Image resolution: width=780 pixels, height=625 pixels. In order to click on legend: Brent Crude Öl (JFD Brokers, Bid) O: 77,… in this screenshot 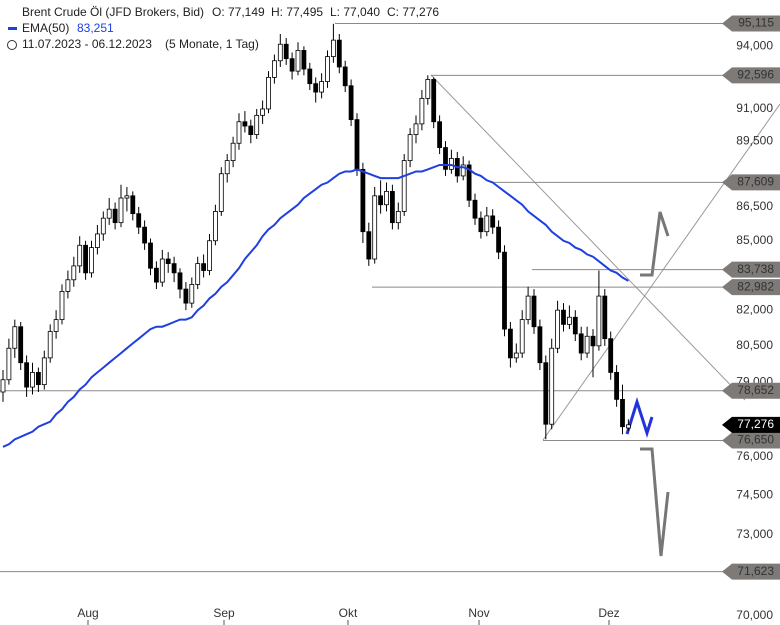, I will do `click(223, 28)`.